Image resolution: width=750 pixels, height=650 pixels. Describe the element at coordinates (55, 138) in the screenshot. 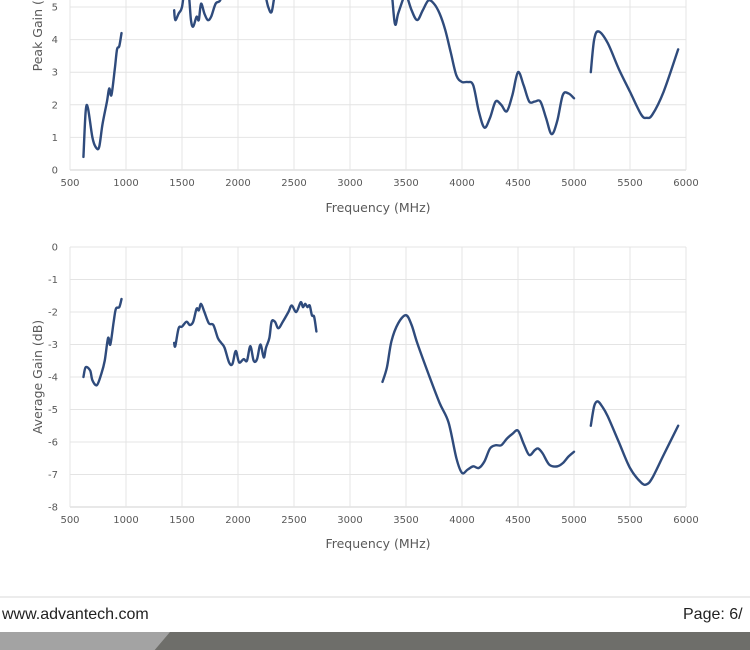

I see `y-tick-label: 1` at that location.